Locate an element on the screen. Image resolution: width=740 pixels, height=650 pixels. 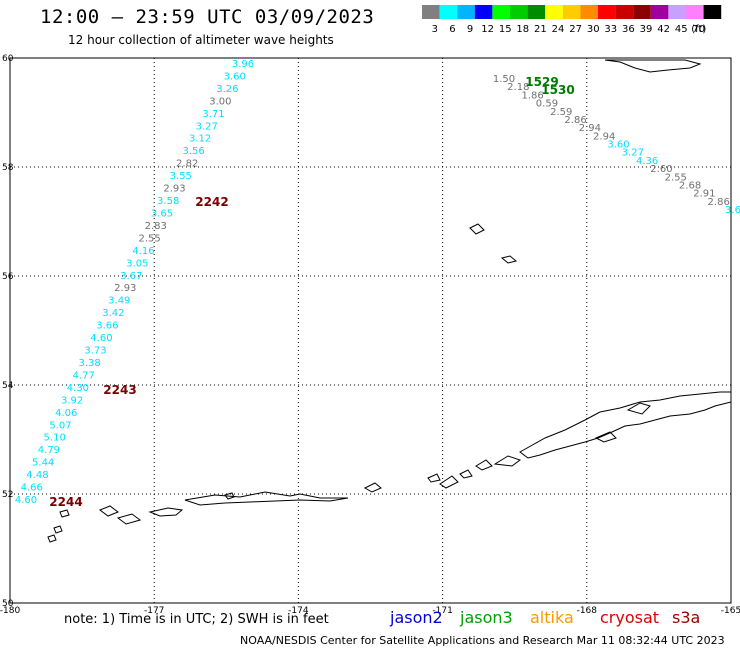
legend-label: 30 is located at coordinates (593, 29).